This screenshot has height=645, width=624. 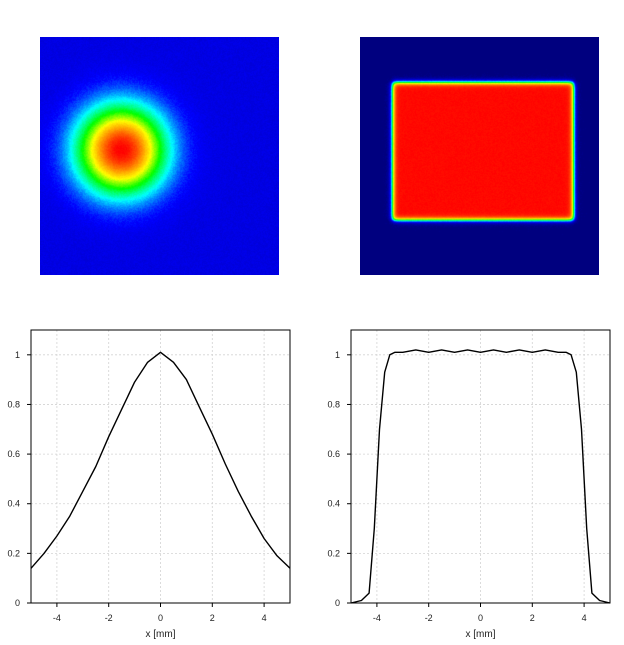 I want to click on gaussian-beam-heatmap, so click(x=159, y=156).